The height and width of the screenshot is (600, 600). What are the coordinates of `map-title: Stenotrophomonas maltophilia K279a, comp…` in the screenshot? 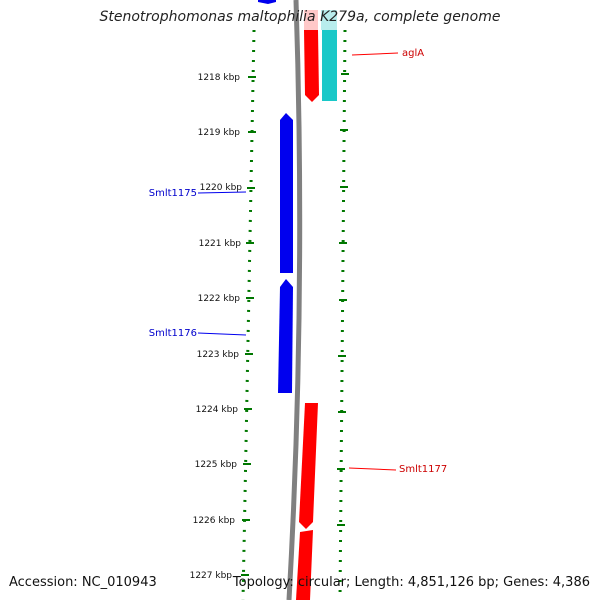 It's located at (300, 17).